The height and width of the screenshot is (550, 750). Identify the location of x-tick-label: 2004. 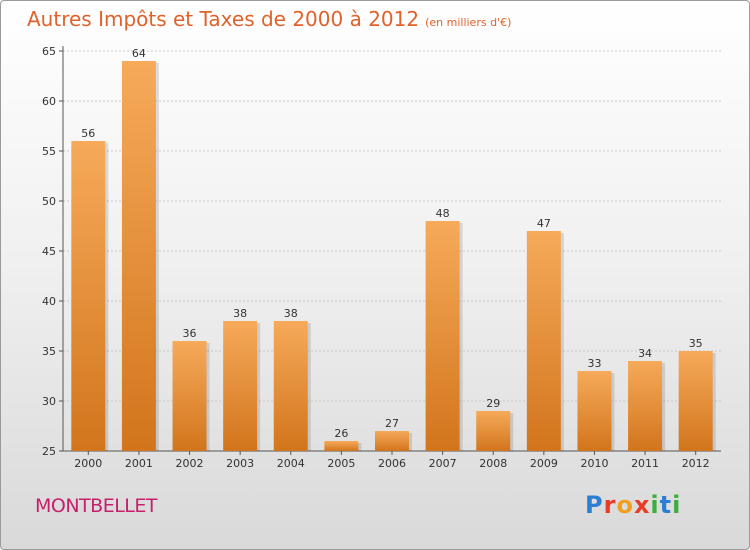
(291, 463).